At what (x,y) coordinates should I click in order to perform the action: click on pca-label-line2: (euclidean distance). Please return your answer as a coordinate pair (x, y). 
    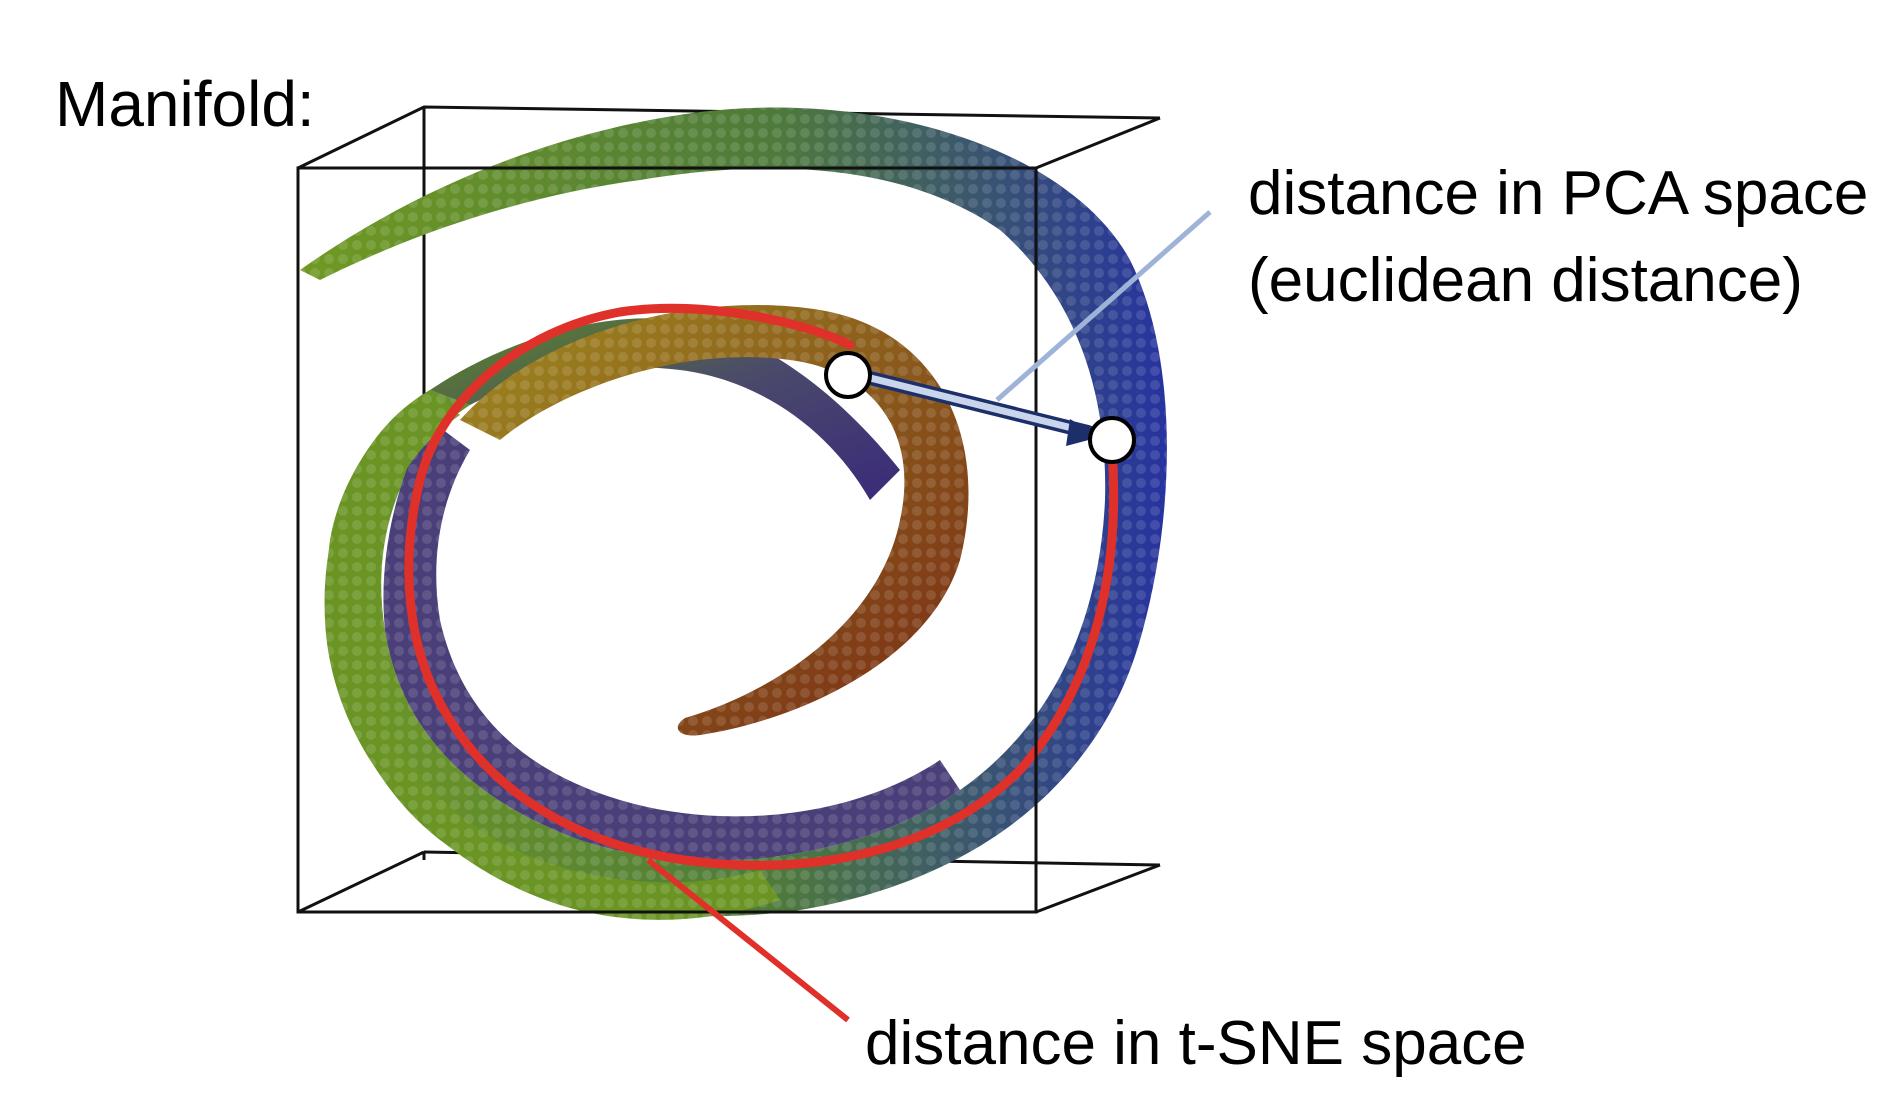
    Looking at the image, I should click on (1525, 280).